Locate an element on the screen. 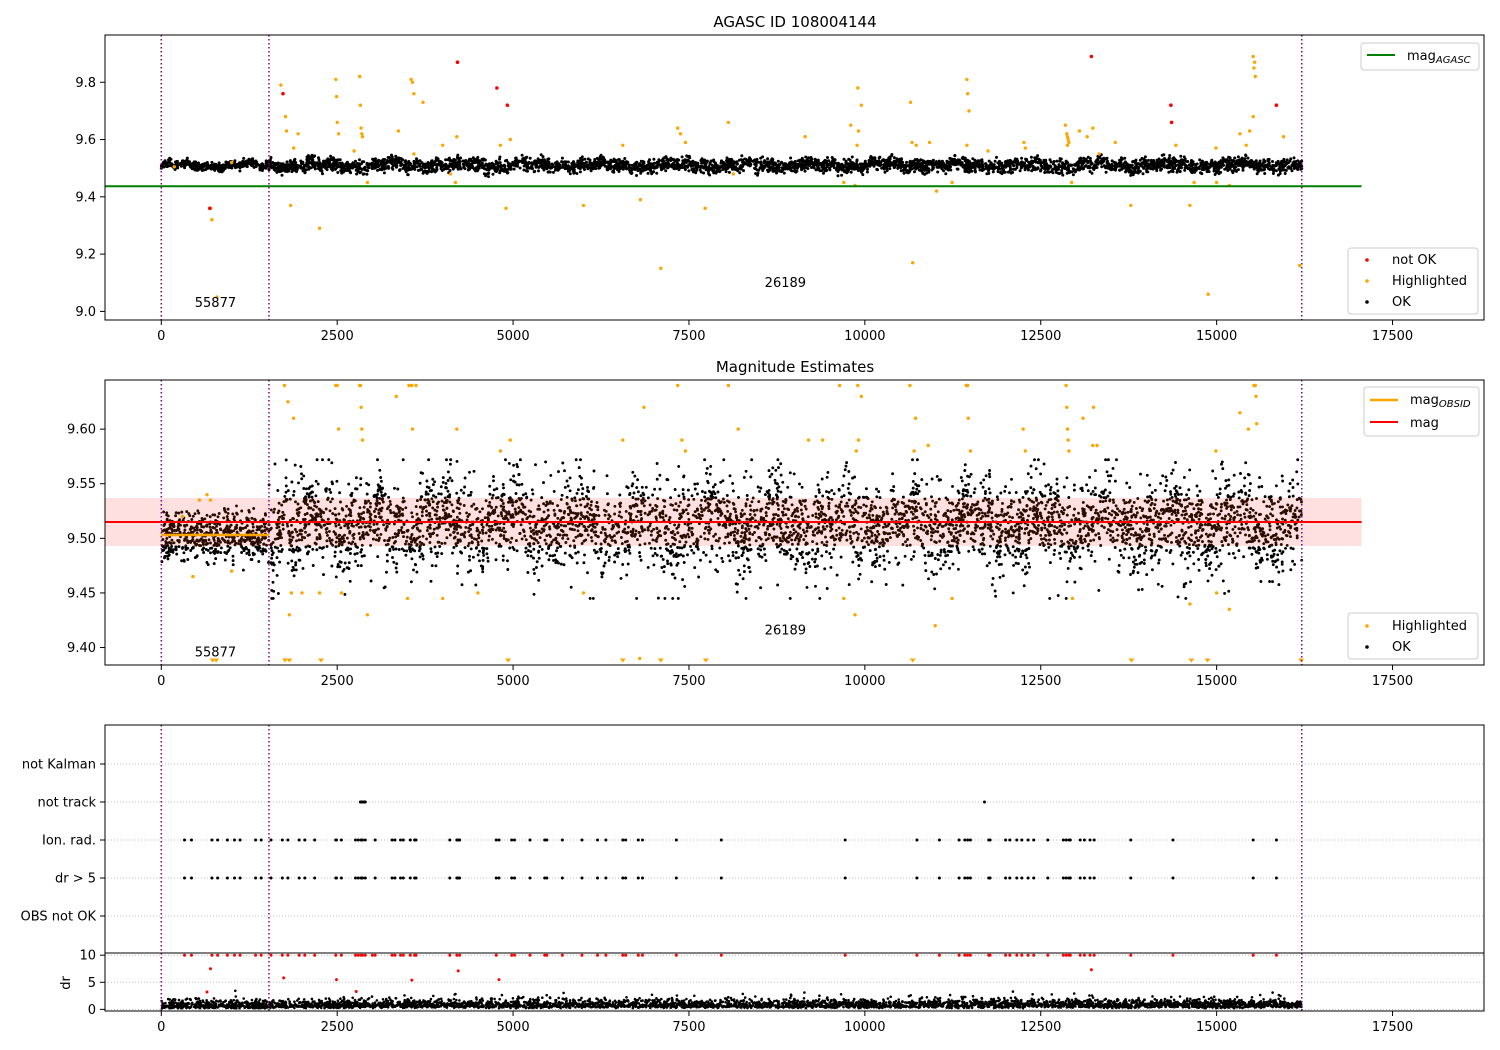  agasc-legend-mag-agasc-base: mag is located at coordinates (1421, 56).